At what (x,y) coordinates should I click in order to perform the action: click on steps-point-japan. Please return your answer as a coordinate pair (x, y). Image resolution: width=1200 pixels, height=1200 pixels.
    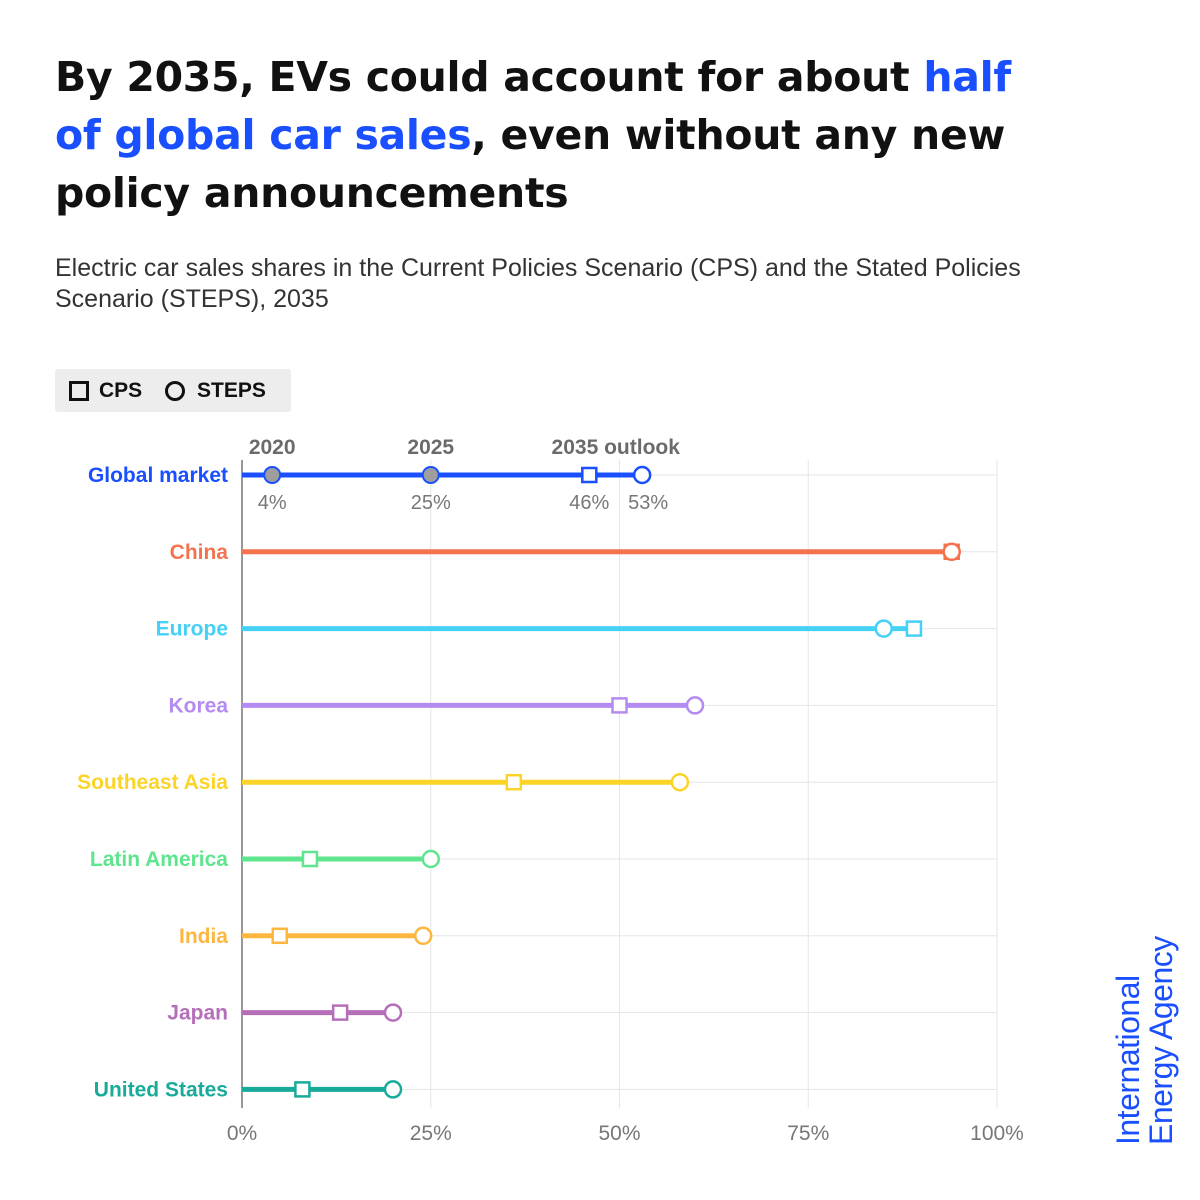
    Looking at the image, I should click on (393, 1012).